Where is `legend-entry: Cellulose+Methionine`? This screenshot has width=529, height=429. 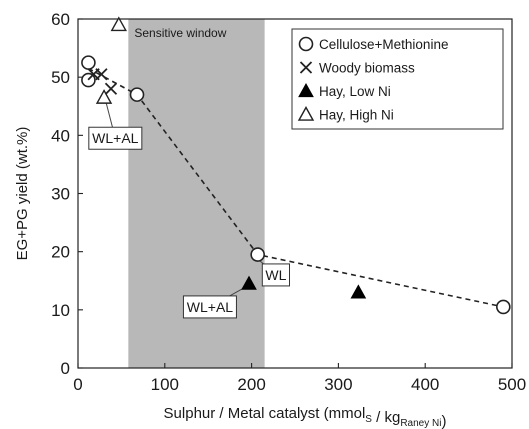
legend-entry: Cellulose+Methionine is located at coordinates (383, 44).